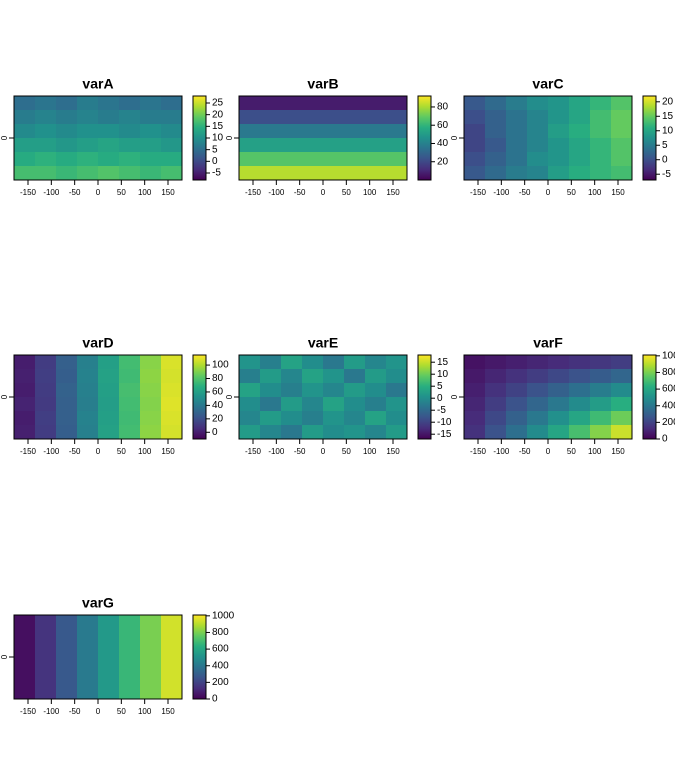 The width and height of the screenshot is (675, 780). Describe the element at coordinates (145, 192) in the screenshot. I see `x-tick-label: 100` at that location.